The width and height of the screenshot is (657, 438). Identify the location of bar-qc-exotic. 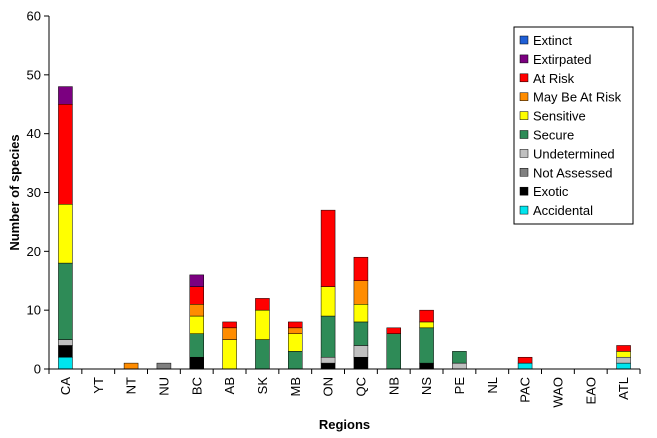
(361, 363).